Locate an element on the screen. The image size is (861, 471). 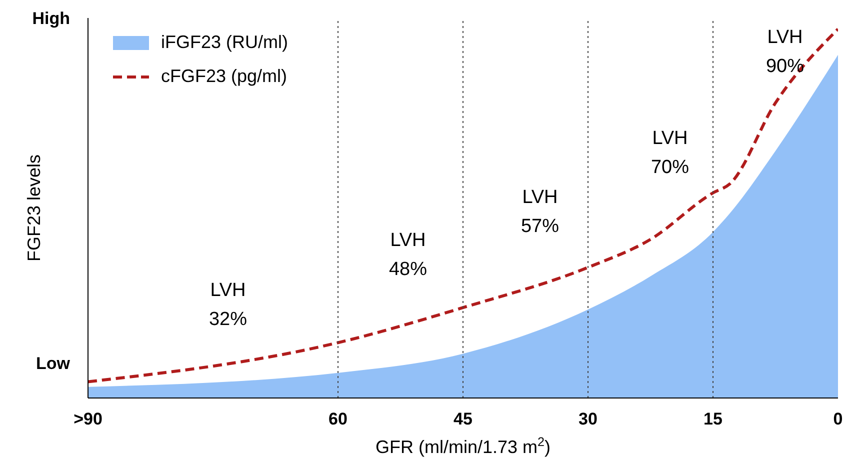
legend-label: cFGF23 (pg/ml) is located at coordinates (224, 76).